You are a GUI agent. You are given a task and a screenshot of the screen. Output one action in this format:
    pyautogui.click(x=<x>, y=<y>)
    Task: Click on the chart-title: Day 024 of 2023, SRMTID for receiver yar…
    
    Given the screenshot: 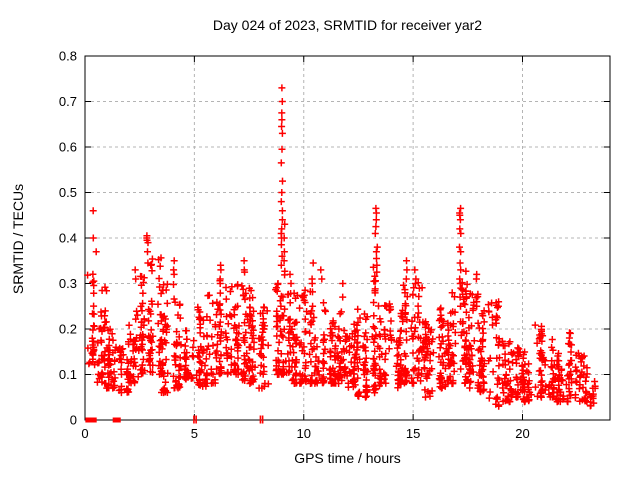 What is the action you would take?
    pyautogui.click(x=347, y=25)
    